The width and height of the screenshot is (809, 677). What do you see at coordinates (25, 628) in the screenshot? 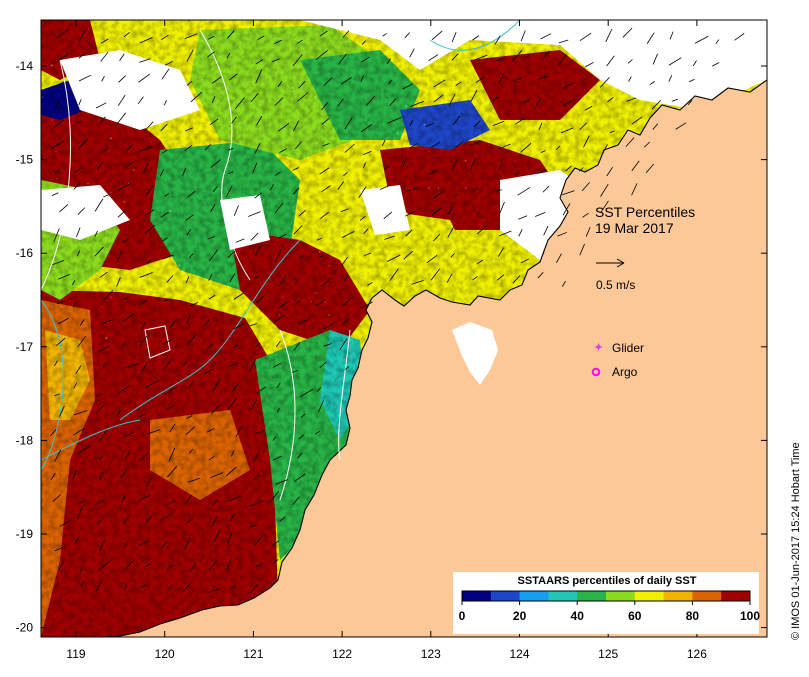
I see `y-tick-label: -20` at bounding box center [25, 628].